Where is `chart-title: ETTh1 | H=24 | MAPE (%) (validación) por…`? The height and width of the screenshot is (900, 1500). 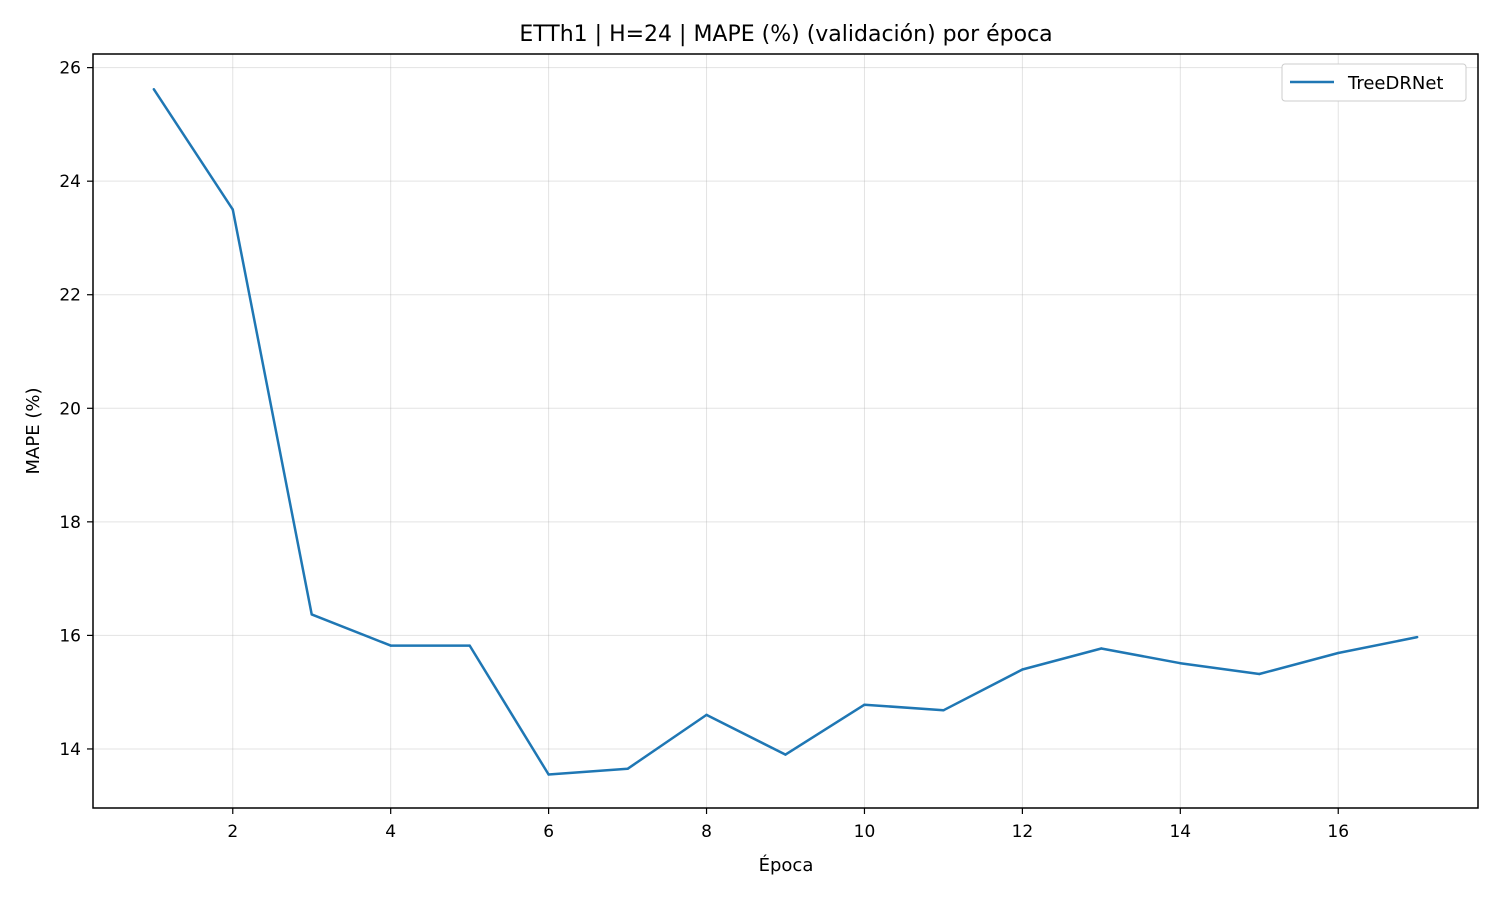
chart-title: ETTh1 | H=24 | MAPE (%) (validación) por… is located at coordinates (785, 34).